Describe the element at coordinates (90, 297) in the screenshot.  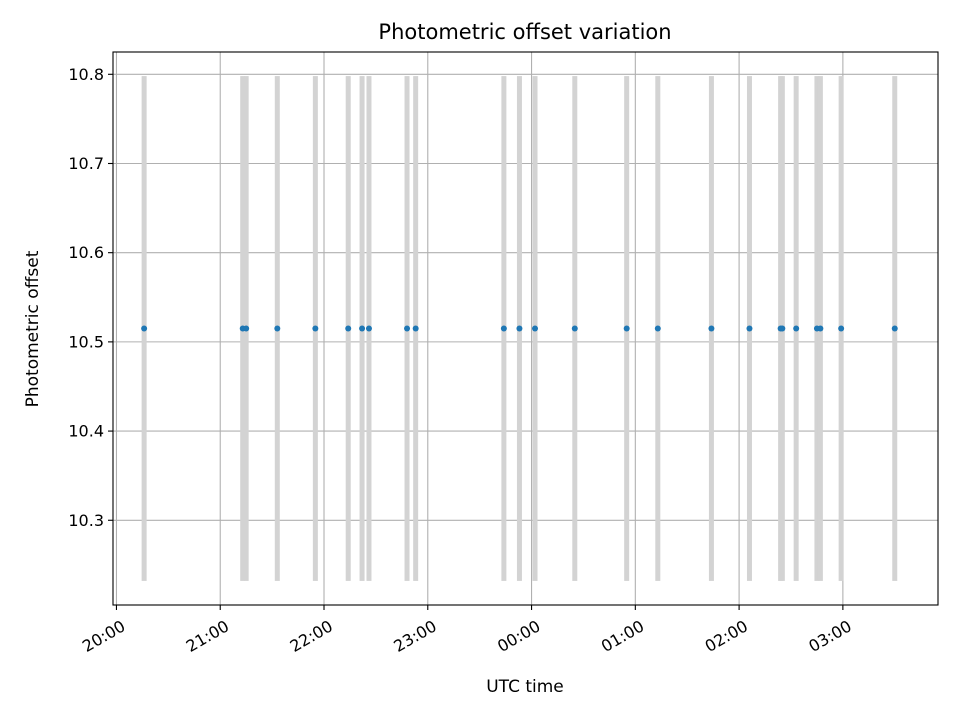
I see `y-axis-ticks: 10.3 10.4 10.5 10.6 10.7 10.8` at that location.